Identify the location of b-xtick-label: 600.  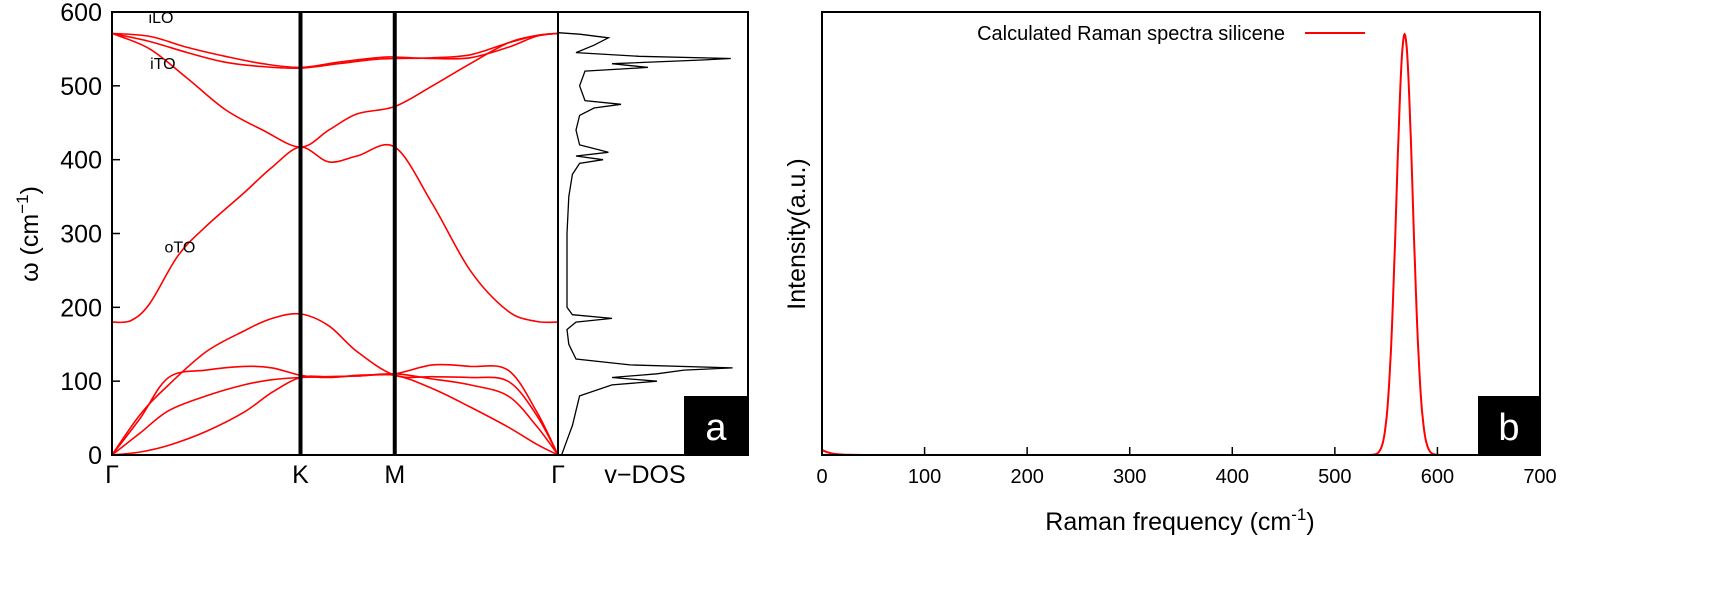
(1437, 477).